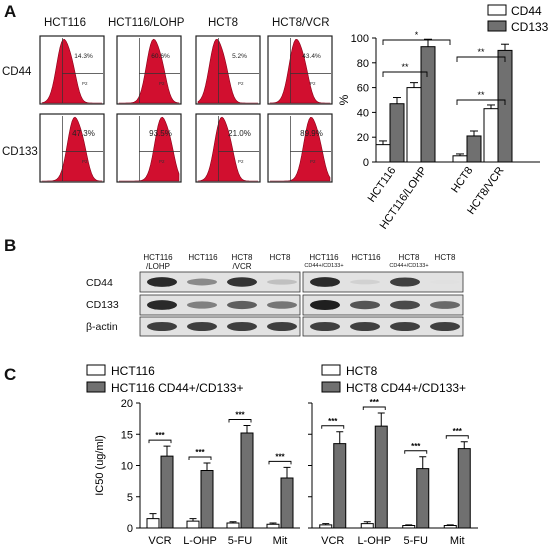  Describe the element at coordinates (146, 23) in the screenshot. I see `flow-column-label: HCT116/LOHP` at that location.